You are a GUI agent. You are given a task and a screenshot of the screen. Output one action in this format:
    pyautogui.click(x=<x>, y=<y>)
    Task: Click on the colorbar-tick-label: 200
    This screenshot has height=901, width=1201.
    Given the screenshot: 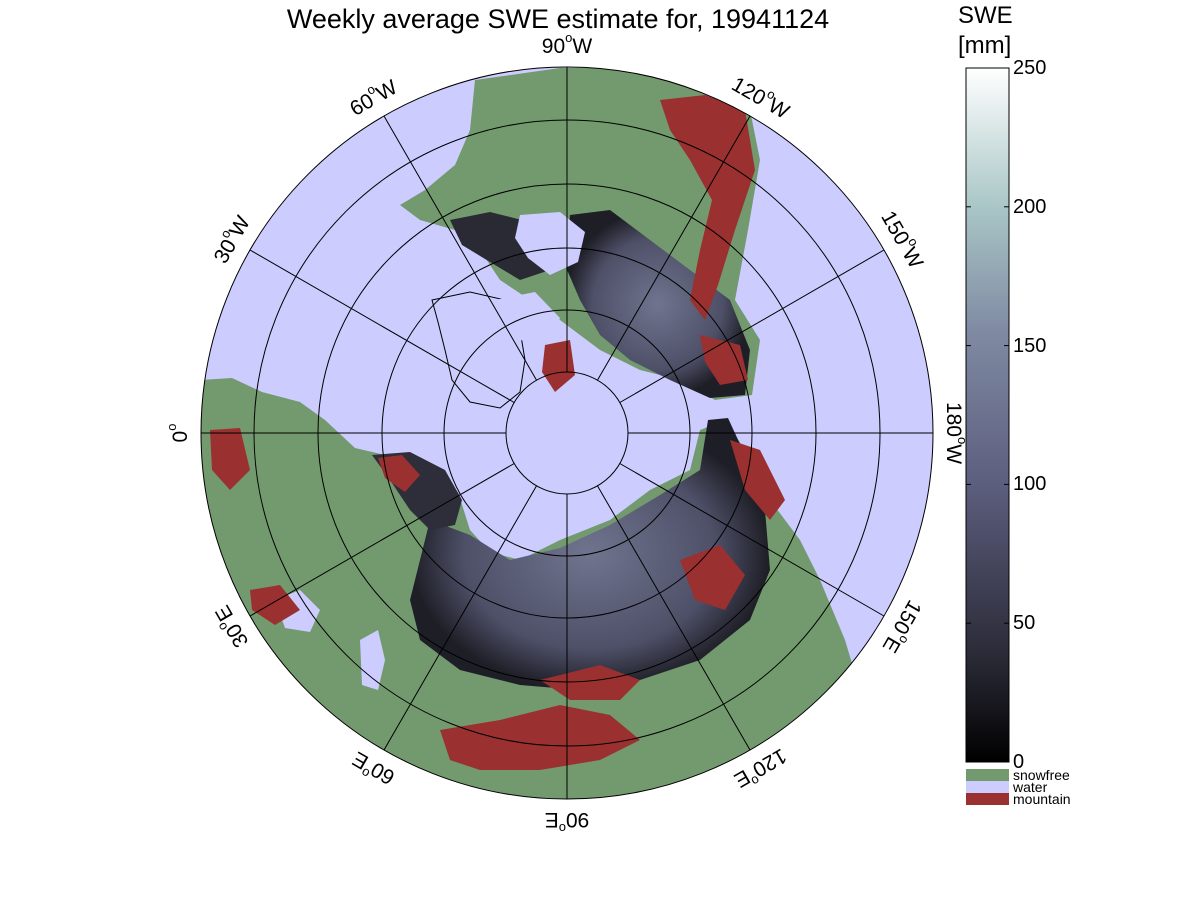 What is the action you would take?
    pyautogui.click(x=1030, y=206)
    